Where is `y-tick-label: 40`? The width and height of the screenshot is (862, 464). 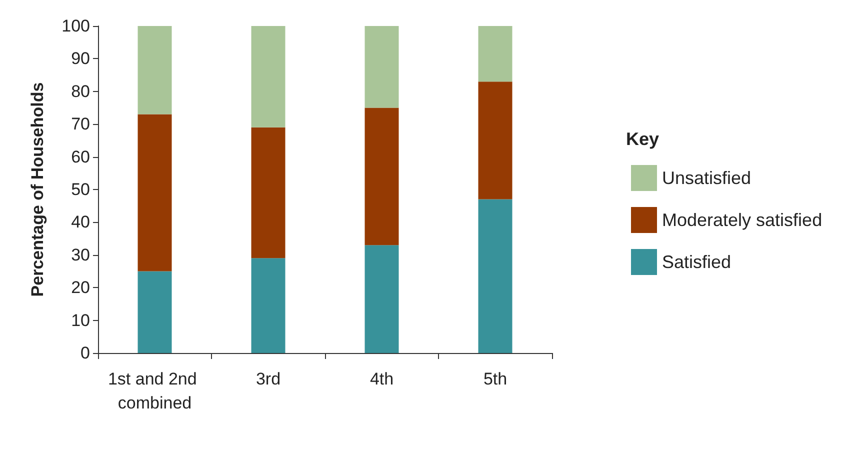
y-tick-label: 40 is located at coordinates (80, 222).